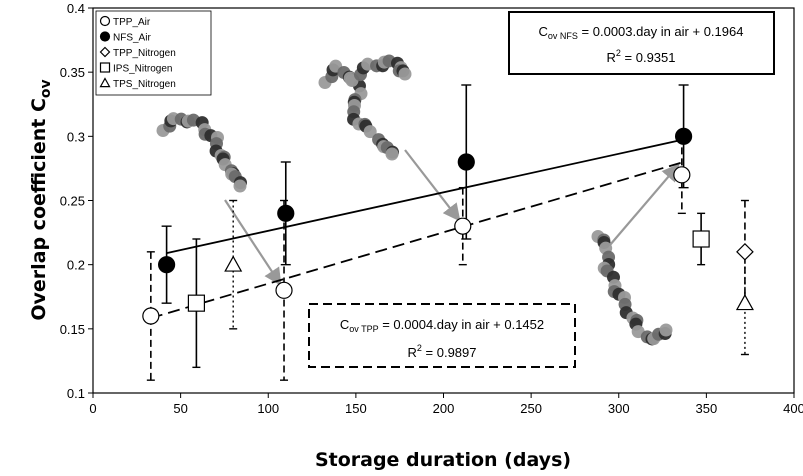  I want to click on legend-marker-tpp-air, so click(105, 21).